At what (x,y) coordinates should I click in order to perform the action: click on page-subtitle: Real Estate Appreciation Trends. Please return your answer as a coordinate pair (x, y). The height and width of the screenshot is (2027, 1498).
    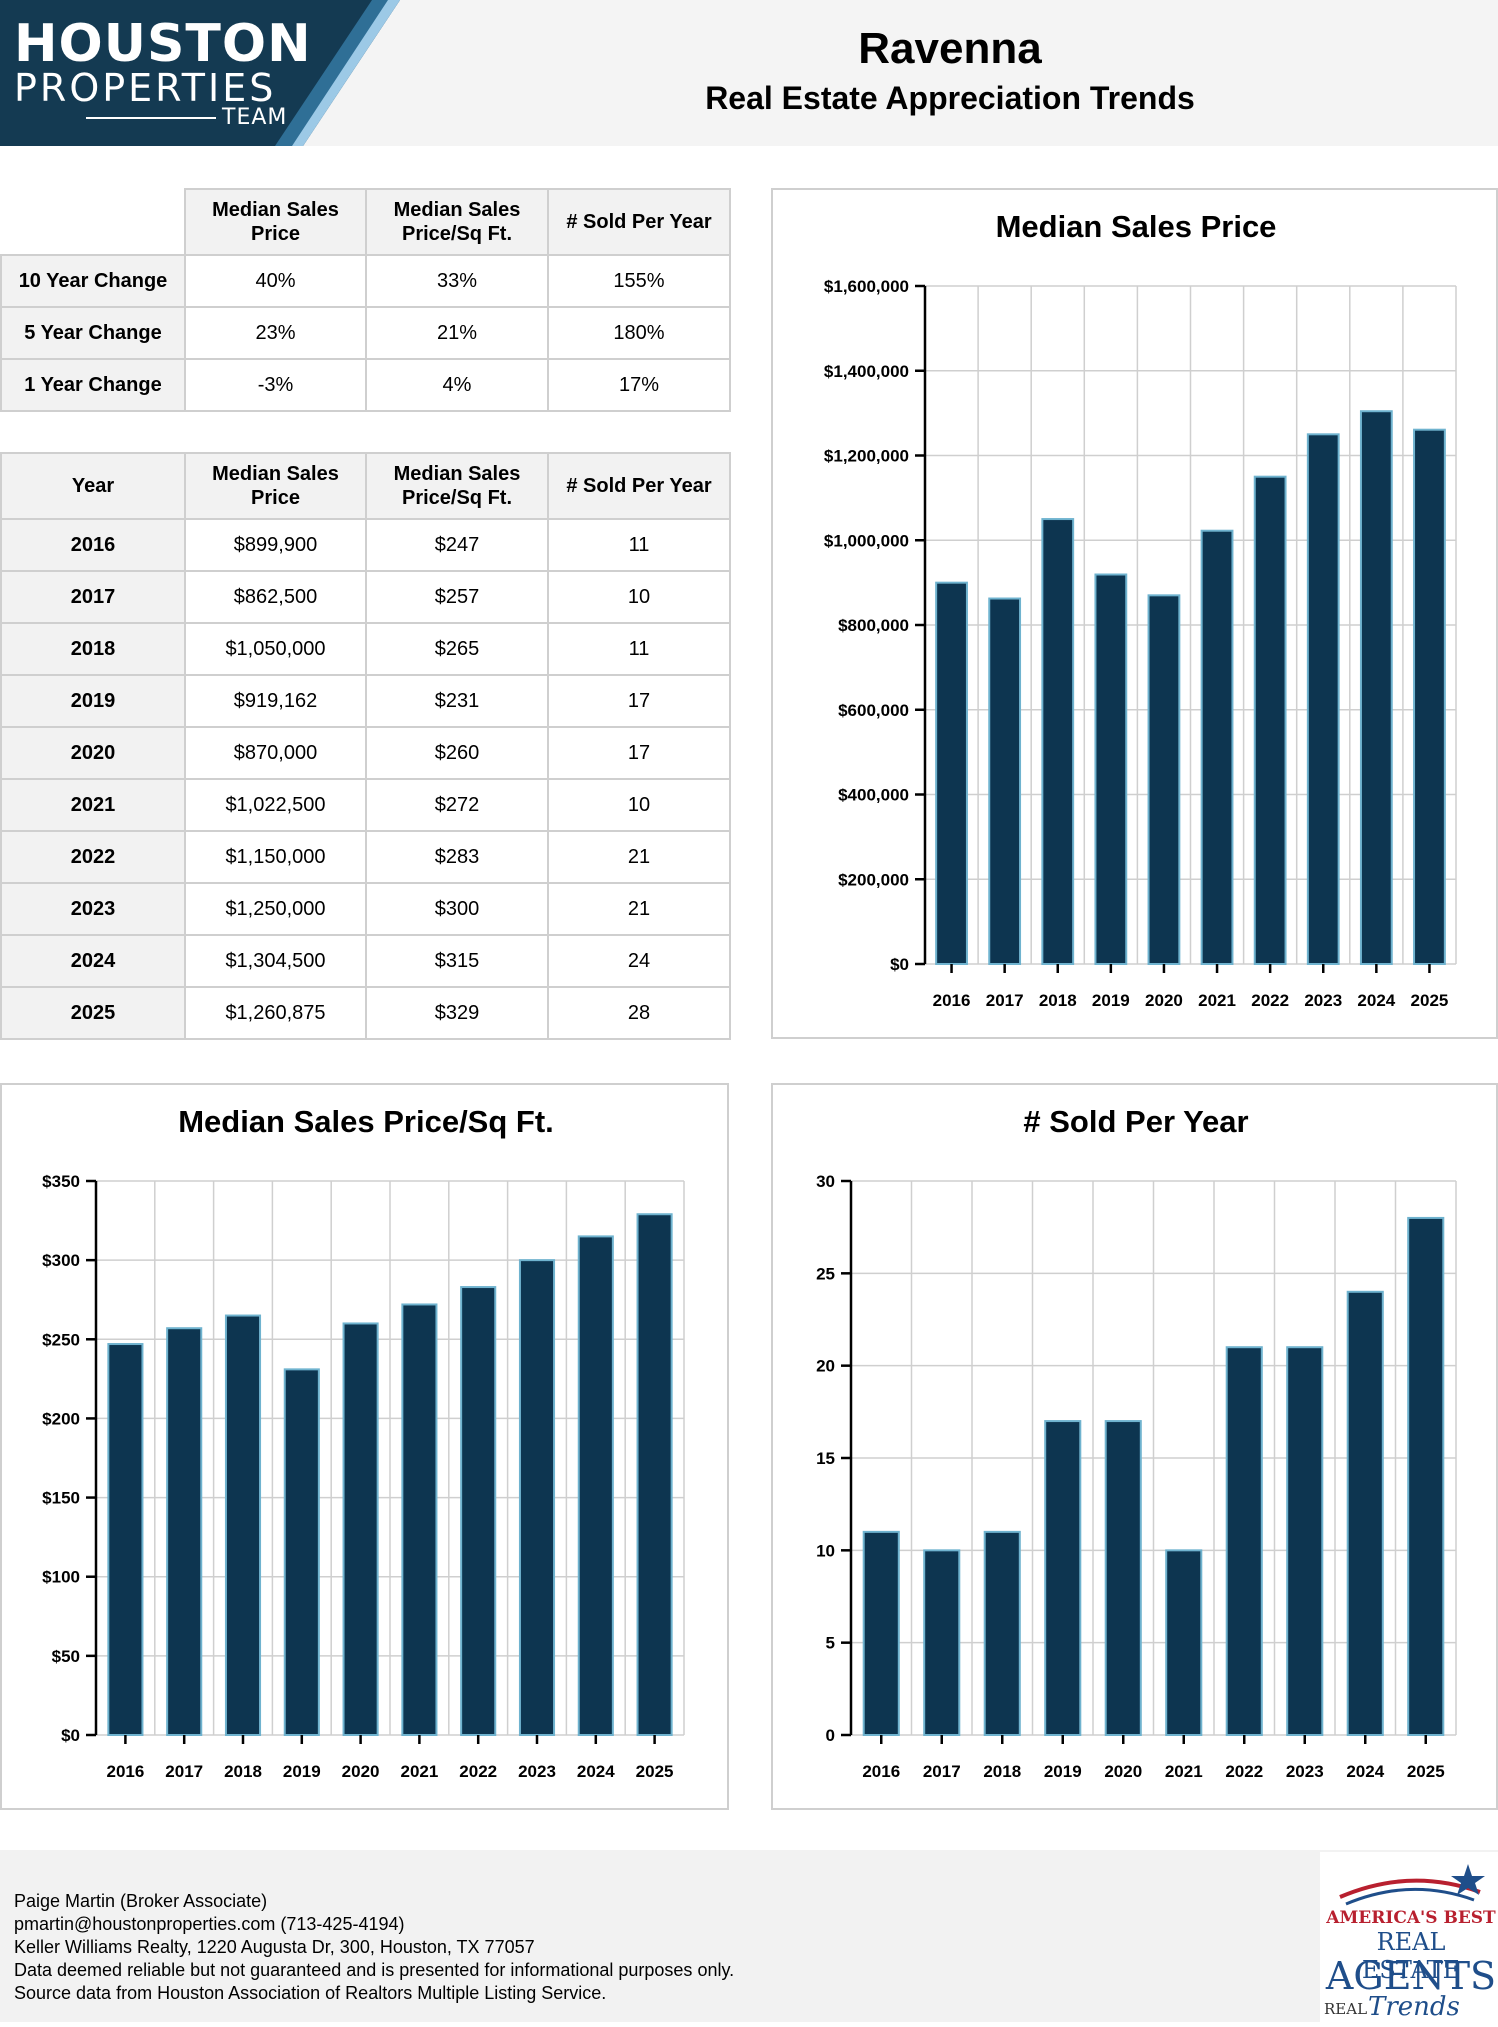
    Looking at the image, I should click on (950, 98).